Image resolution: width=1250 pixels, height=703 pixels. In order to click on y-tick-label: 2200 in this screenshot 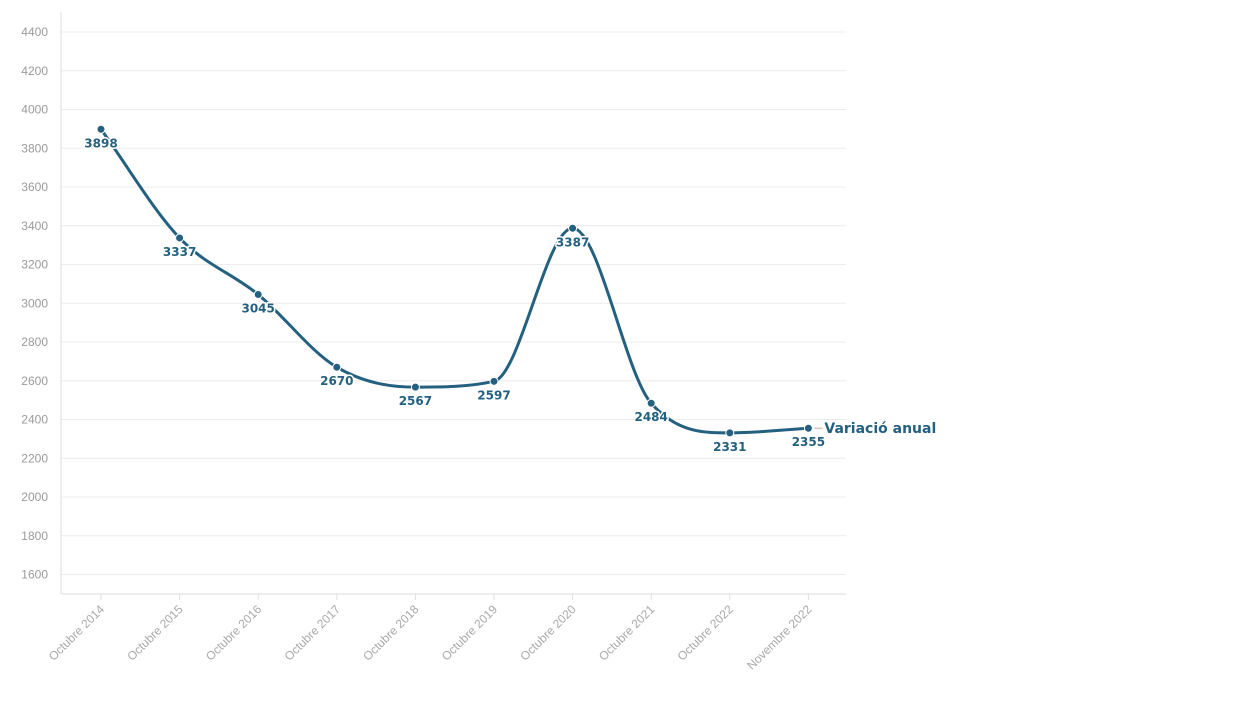, I will do `click(34, 458)`.